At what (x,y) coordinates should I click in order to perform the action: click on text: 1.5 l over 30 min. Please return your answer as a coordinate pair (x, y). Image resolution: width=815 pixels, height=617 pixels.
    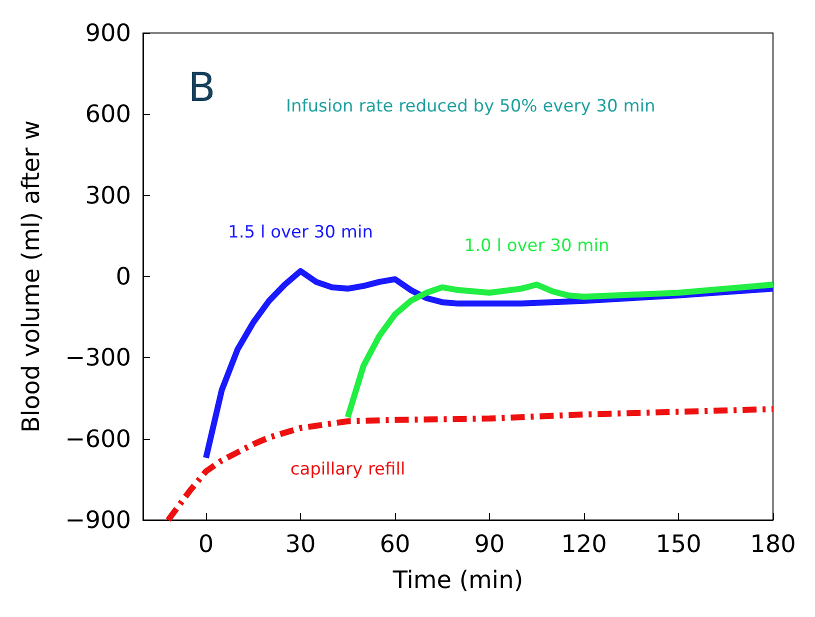
    Looking at the image, I should click on (300, 232).